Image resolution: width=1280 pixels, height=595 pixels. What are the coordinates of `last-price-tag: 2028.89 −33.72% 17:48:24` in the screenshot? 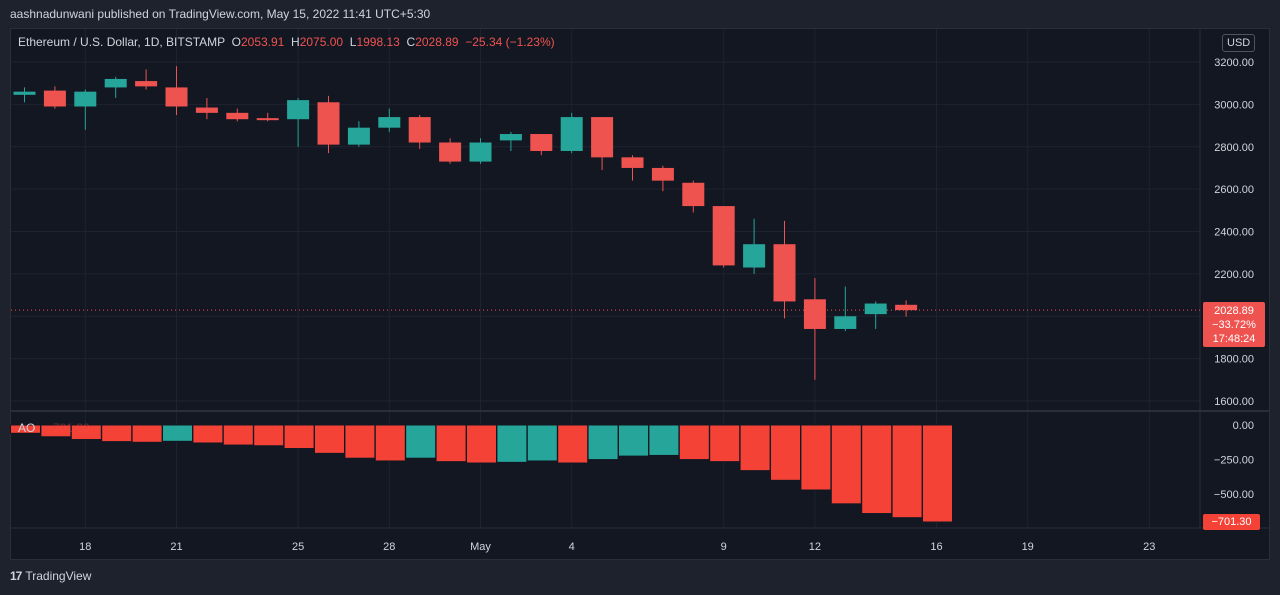 It's located at (1234, 324).